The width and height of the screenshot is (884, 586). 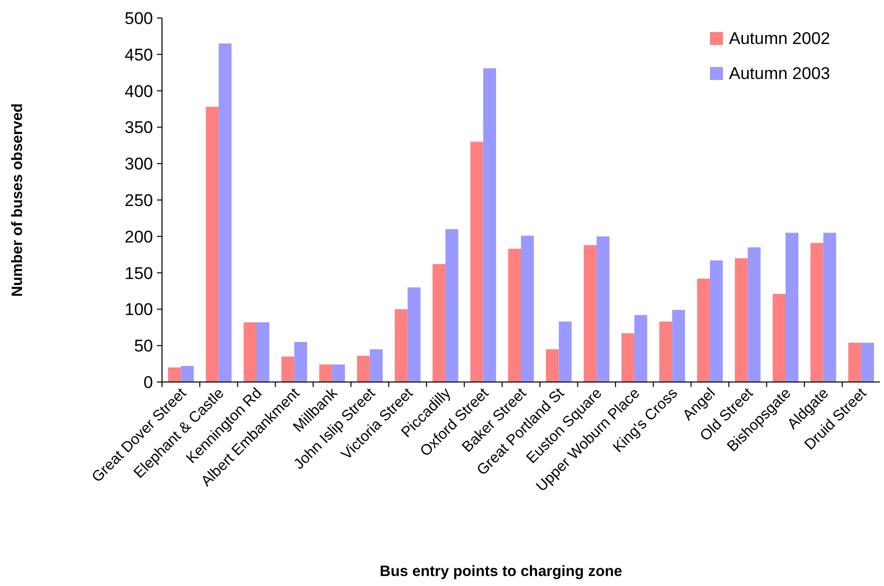 What do you see at coordinates (148, 382) in the screenshot?
I see `y-tick-label: 0` at bounding box center [148, 382].